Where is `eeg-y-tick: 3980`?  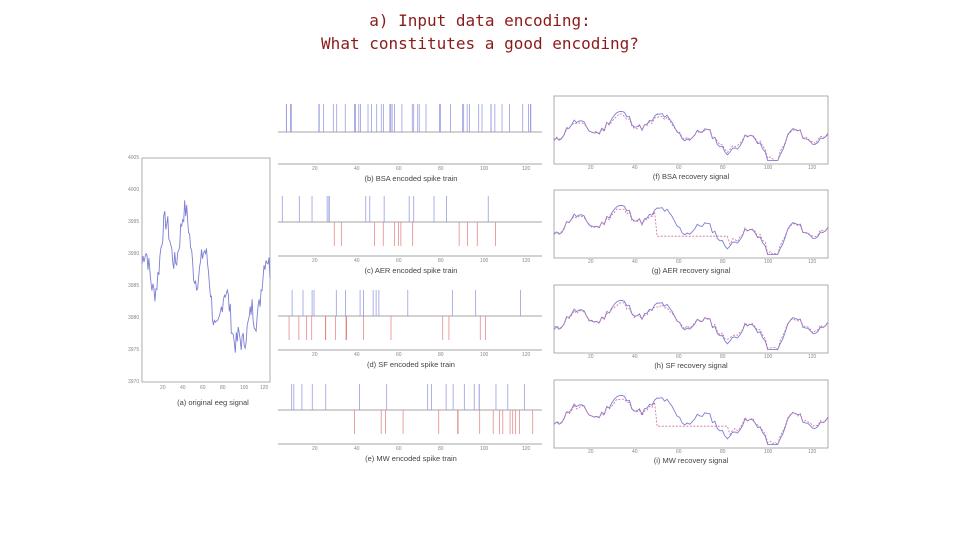
eeg-y-tick: 3980 is located at coordinates (134, 318).